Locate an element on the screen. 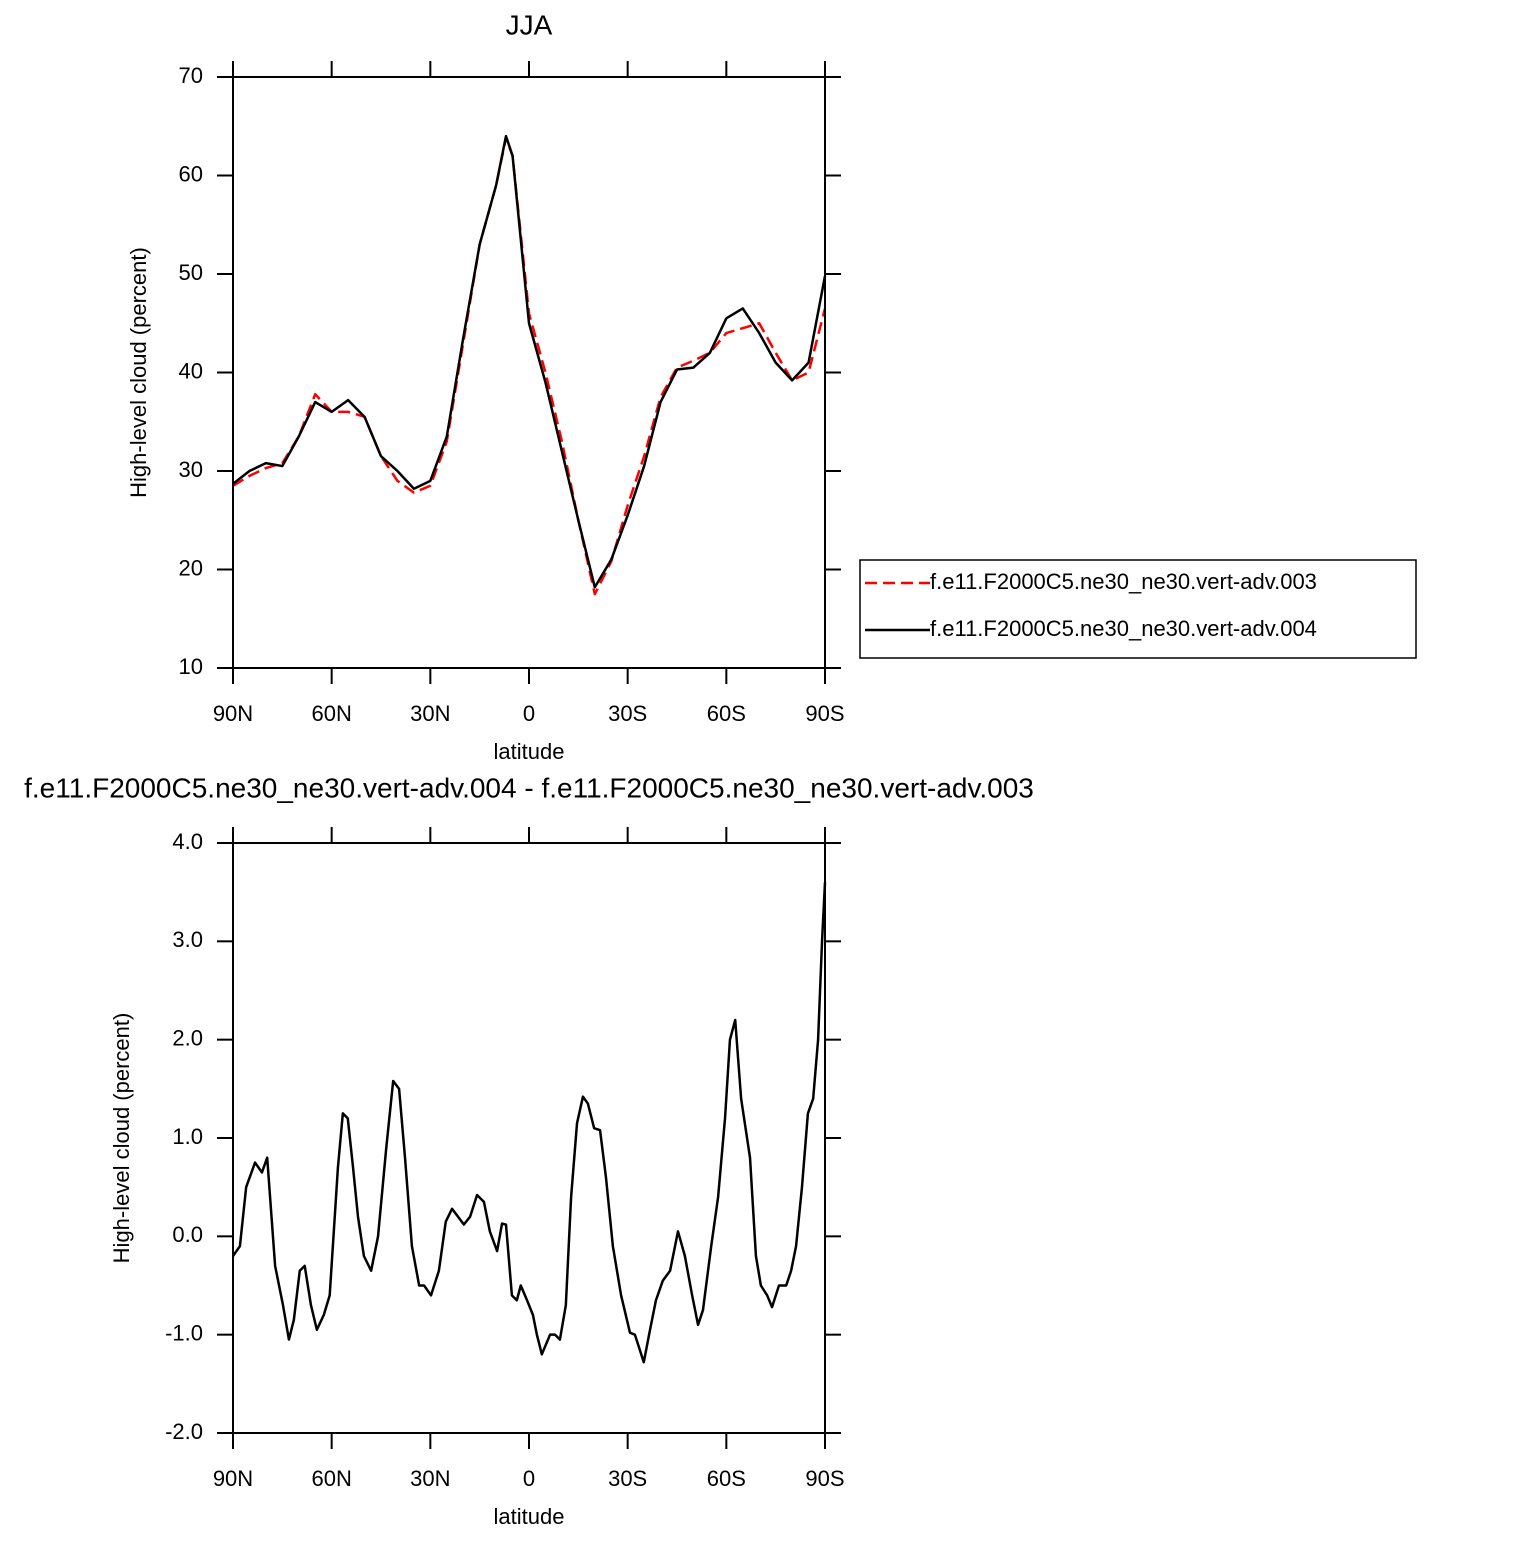  y-tick-label: 1.0 is located at coordinates (187, 1136).